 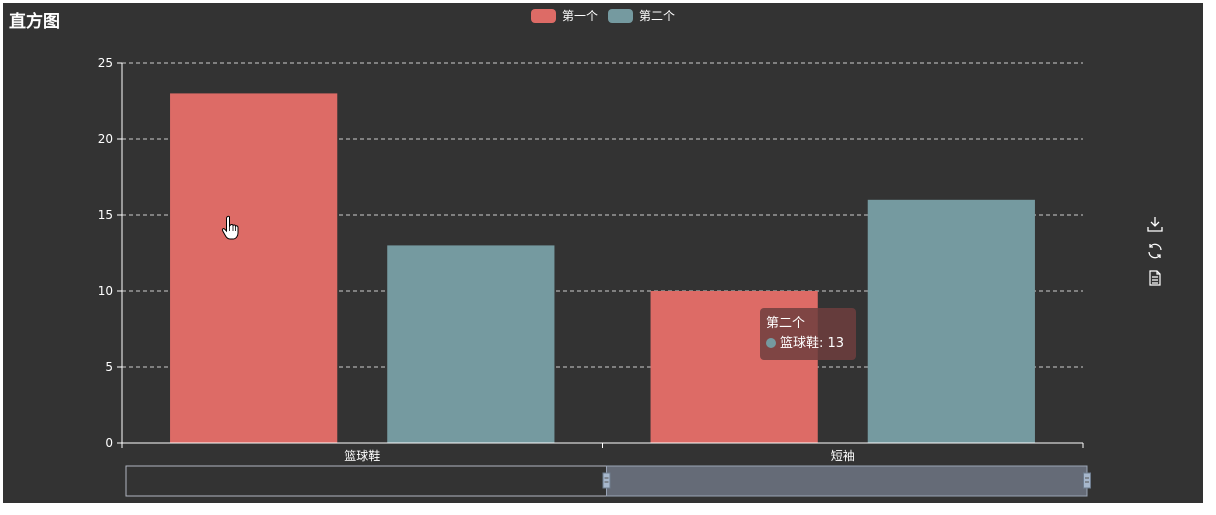 I want to click on y-tick-label: 15, so click(x=105, y=215).